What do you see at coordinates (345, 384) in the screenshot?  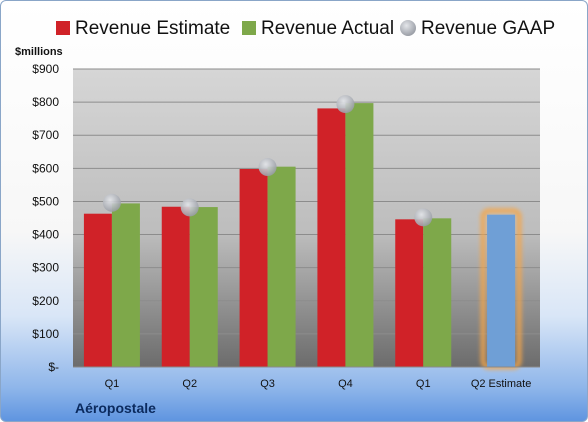 I see `x-category-label: Q4` at bounding box center [345, 384].